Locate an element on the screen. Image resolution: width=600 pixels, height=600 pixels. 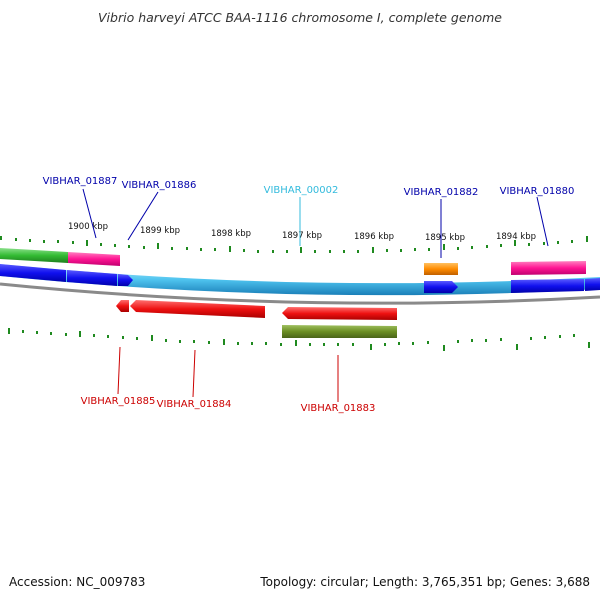
tick-label-1896: 1896 kbp is located at coordinates (374, 237).